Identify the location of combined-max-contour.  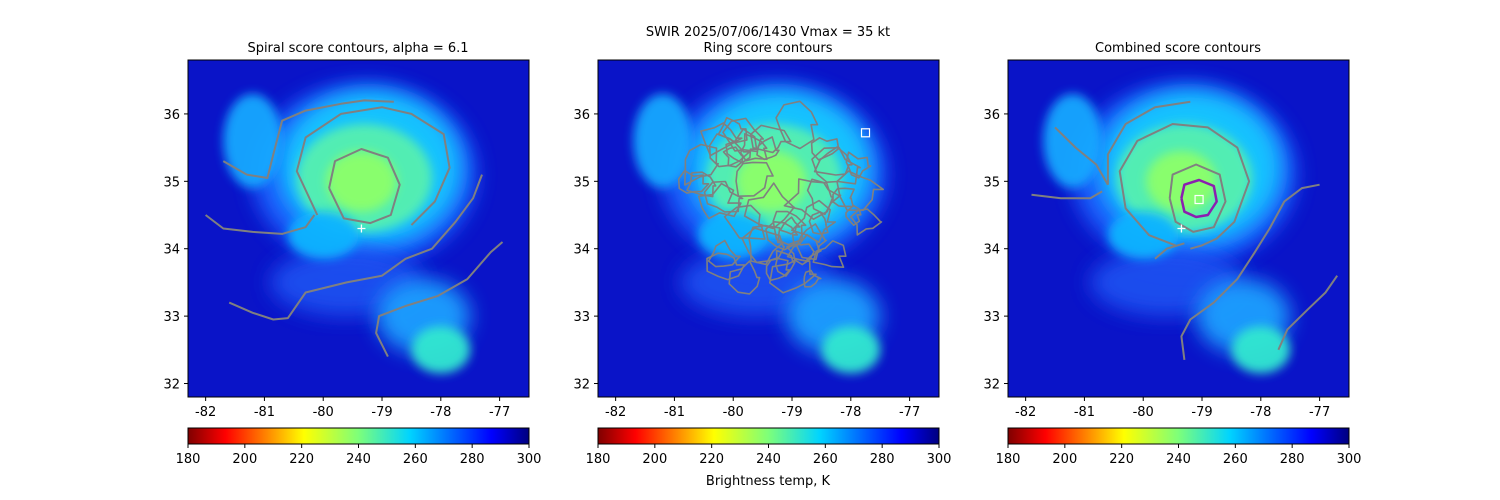
(1199, 198).